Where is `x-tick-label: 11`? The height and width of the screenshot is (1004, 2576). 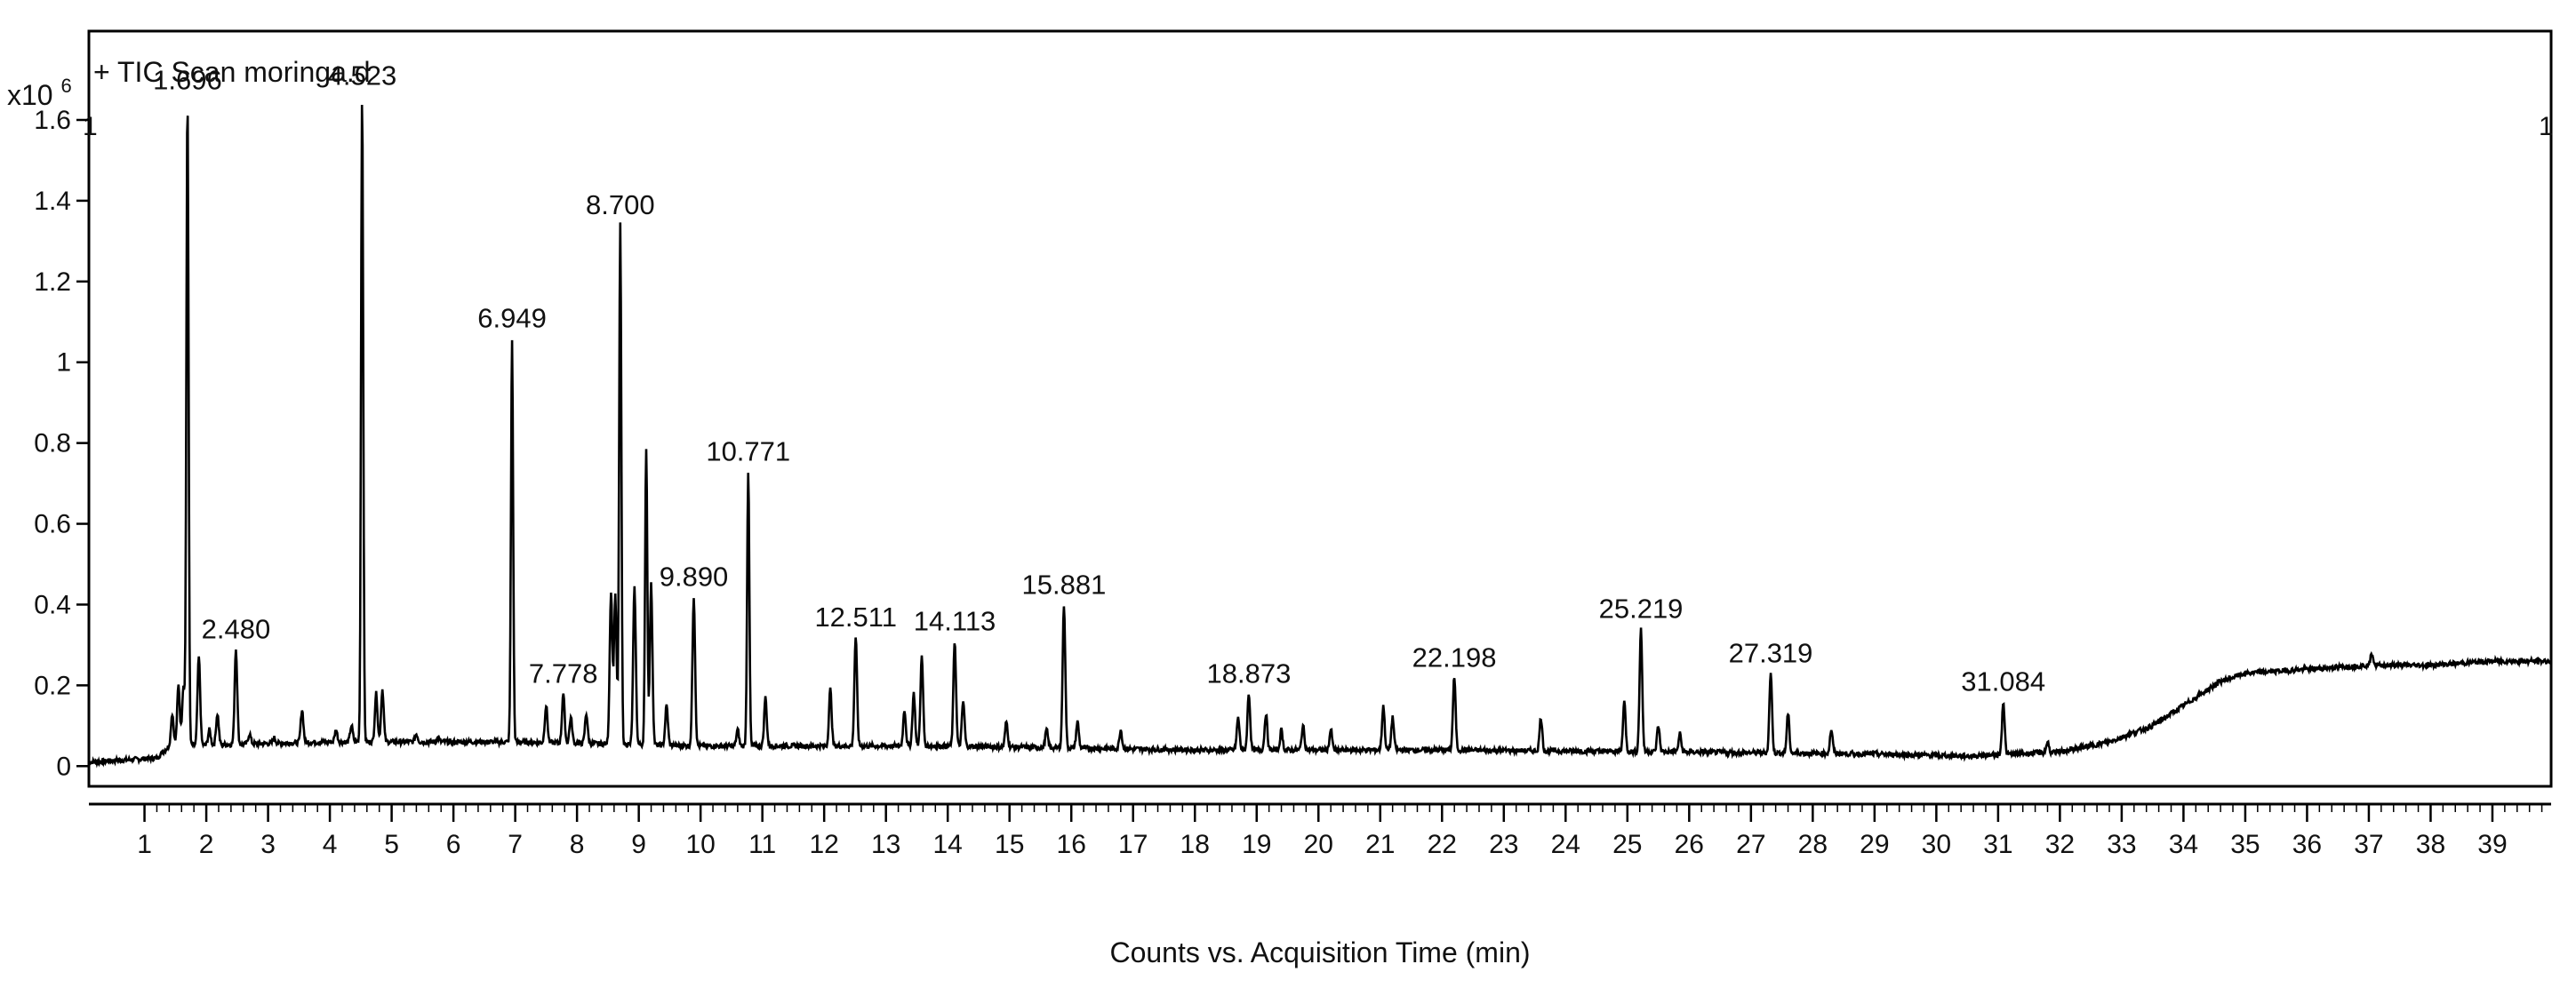
x-tick-label: 11 is located at coordinates (762, 845).